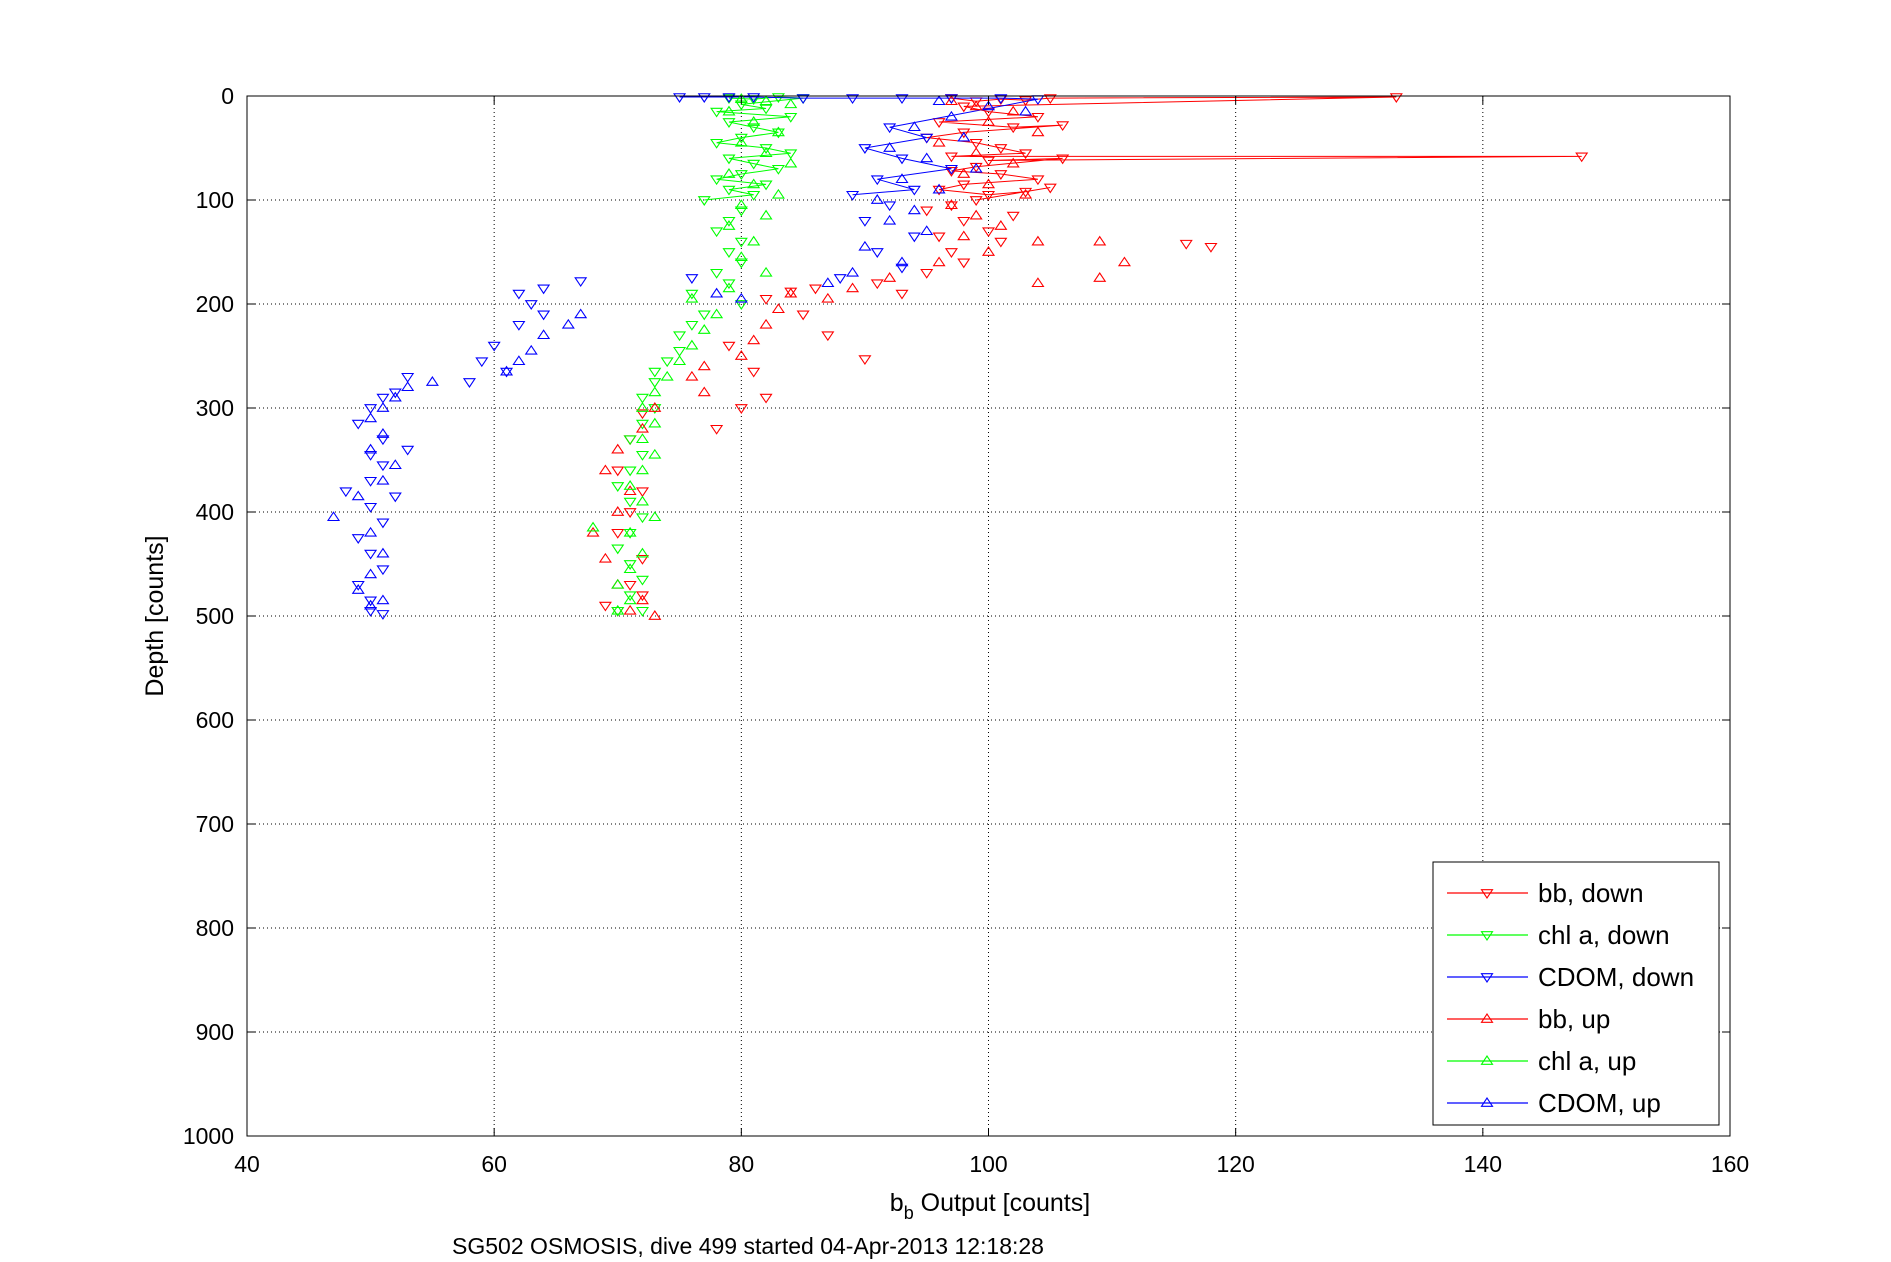 The height and width of the screenshot is (1262, 1891). What do you see at coordinates (1599, 1103) in the screenshot?
I see `legend-label: CDOM, up` at bounding box center [1599, 1103].